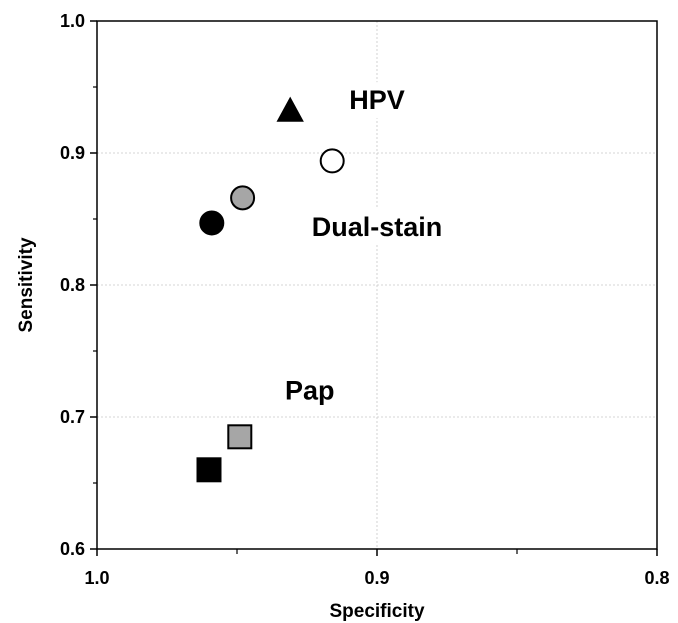  I want to click on y-tick-label: 1.0, so click(72, 21).